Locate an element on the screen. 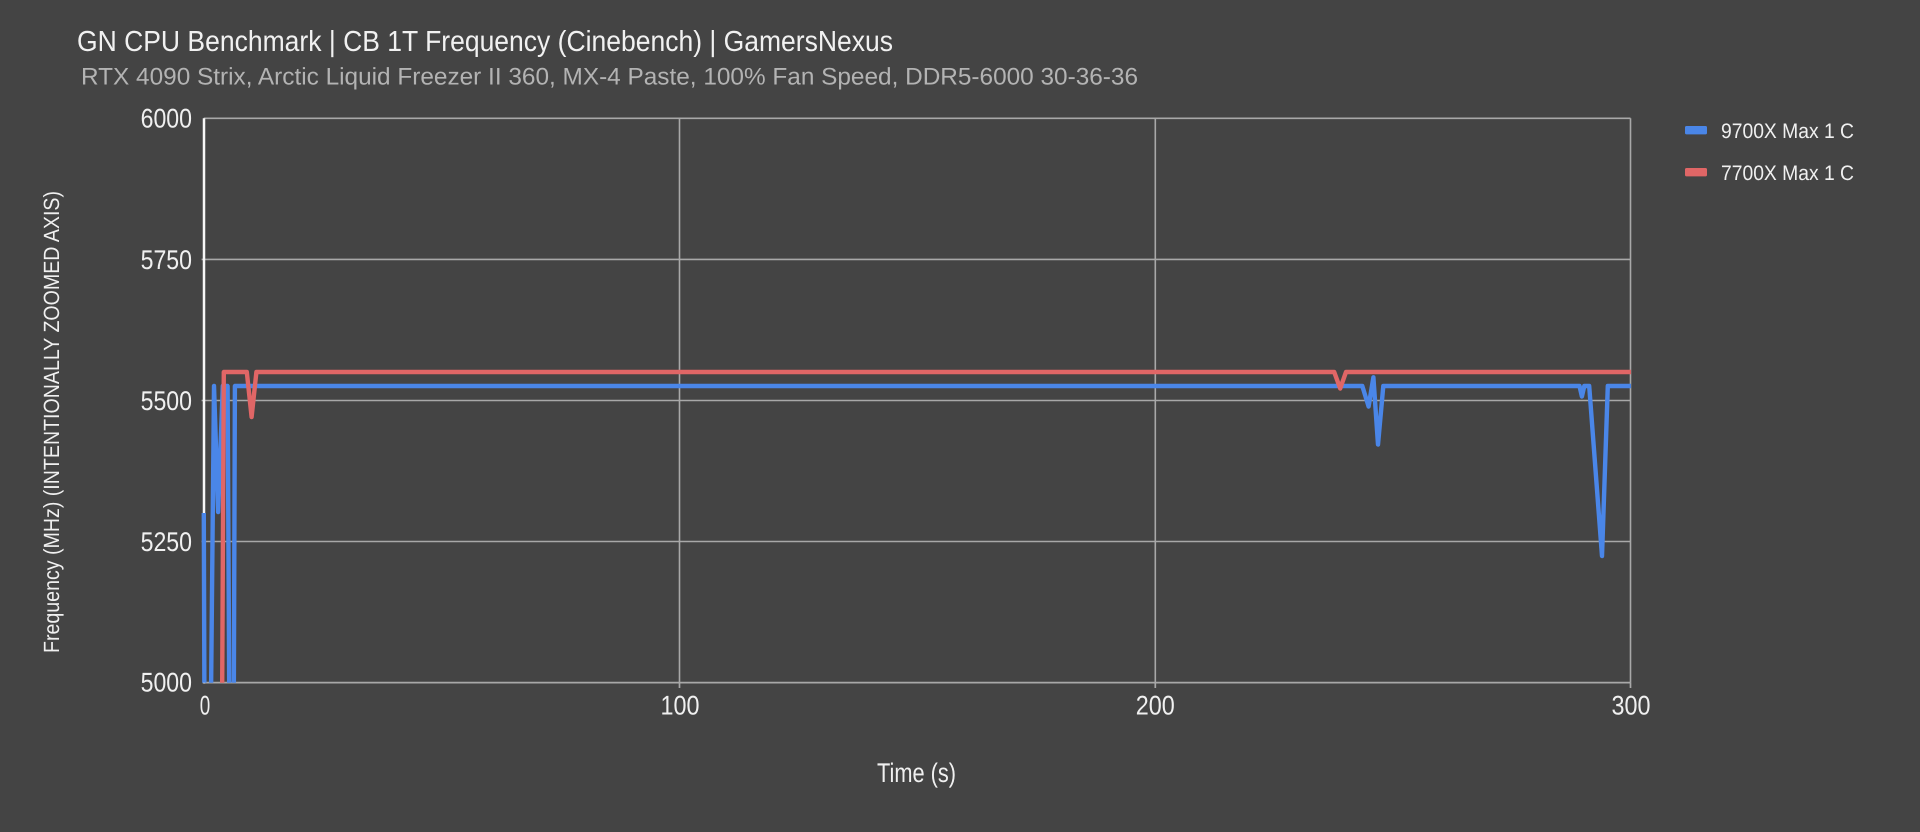  svg-text: 0 is located at coordinates (205, 706).